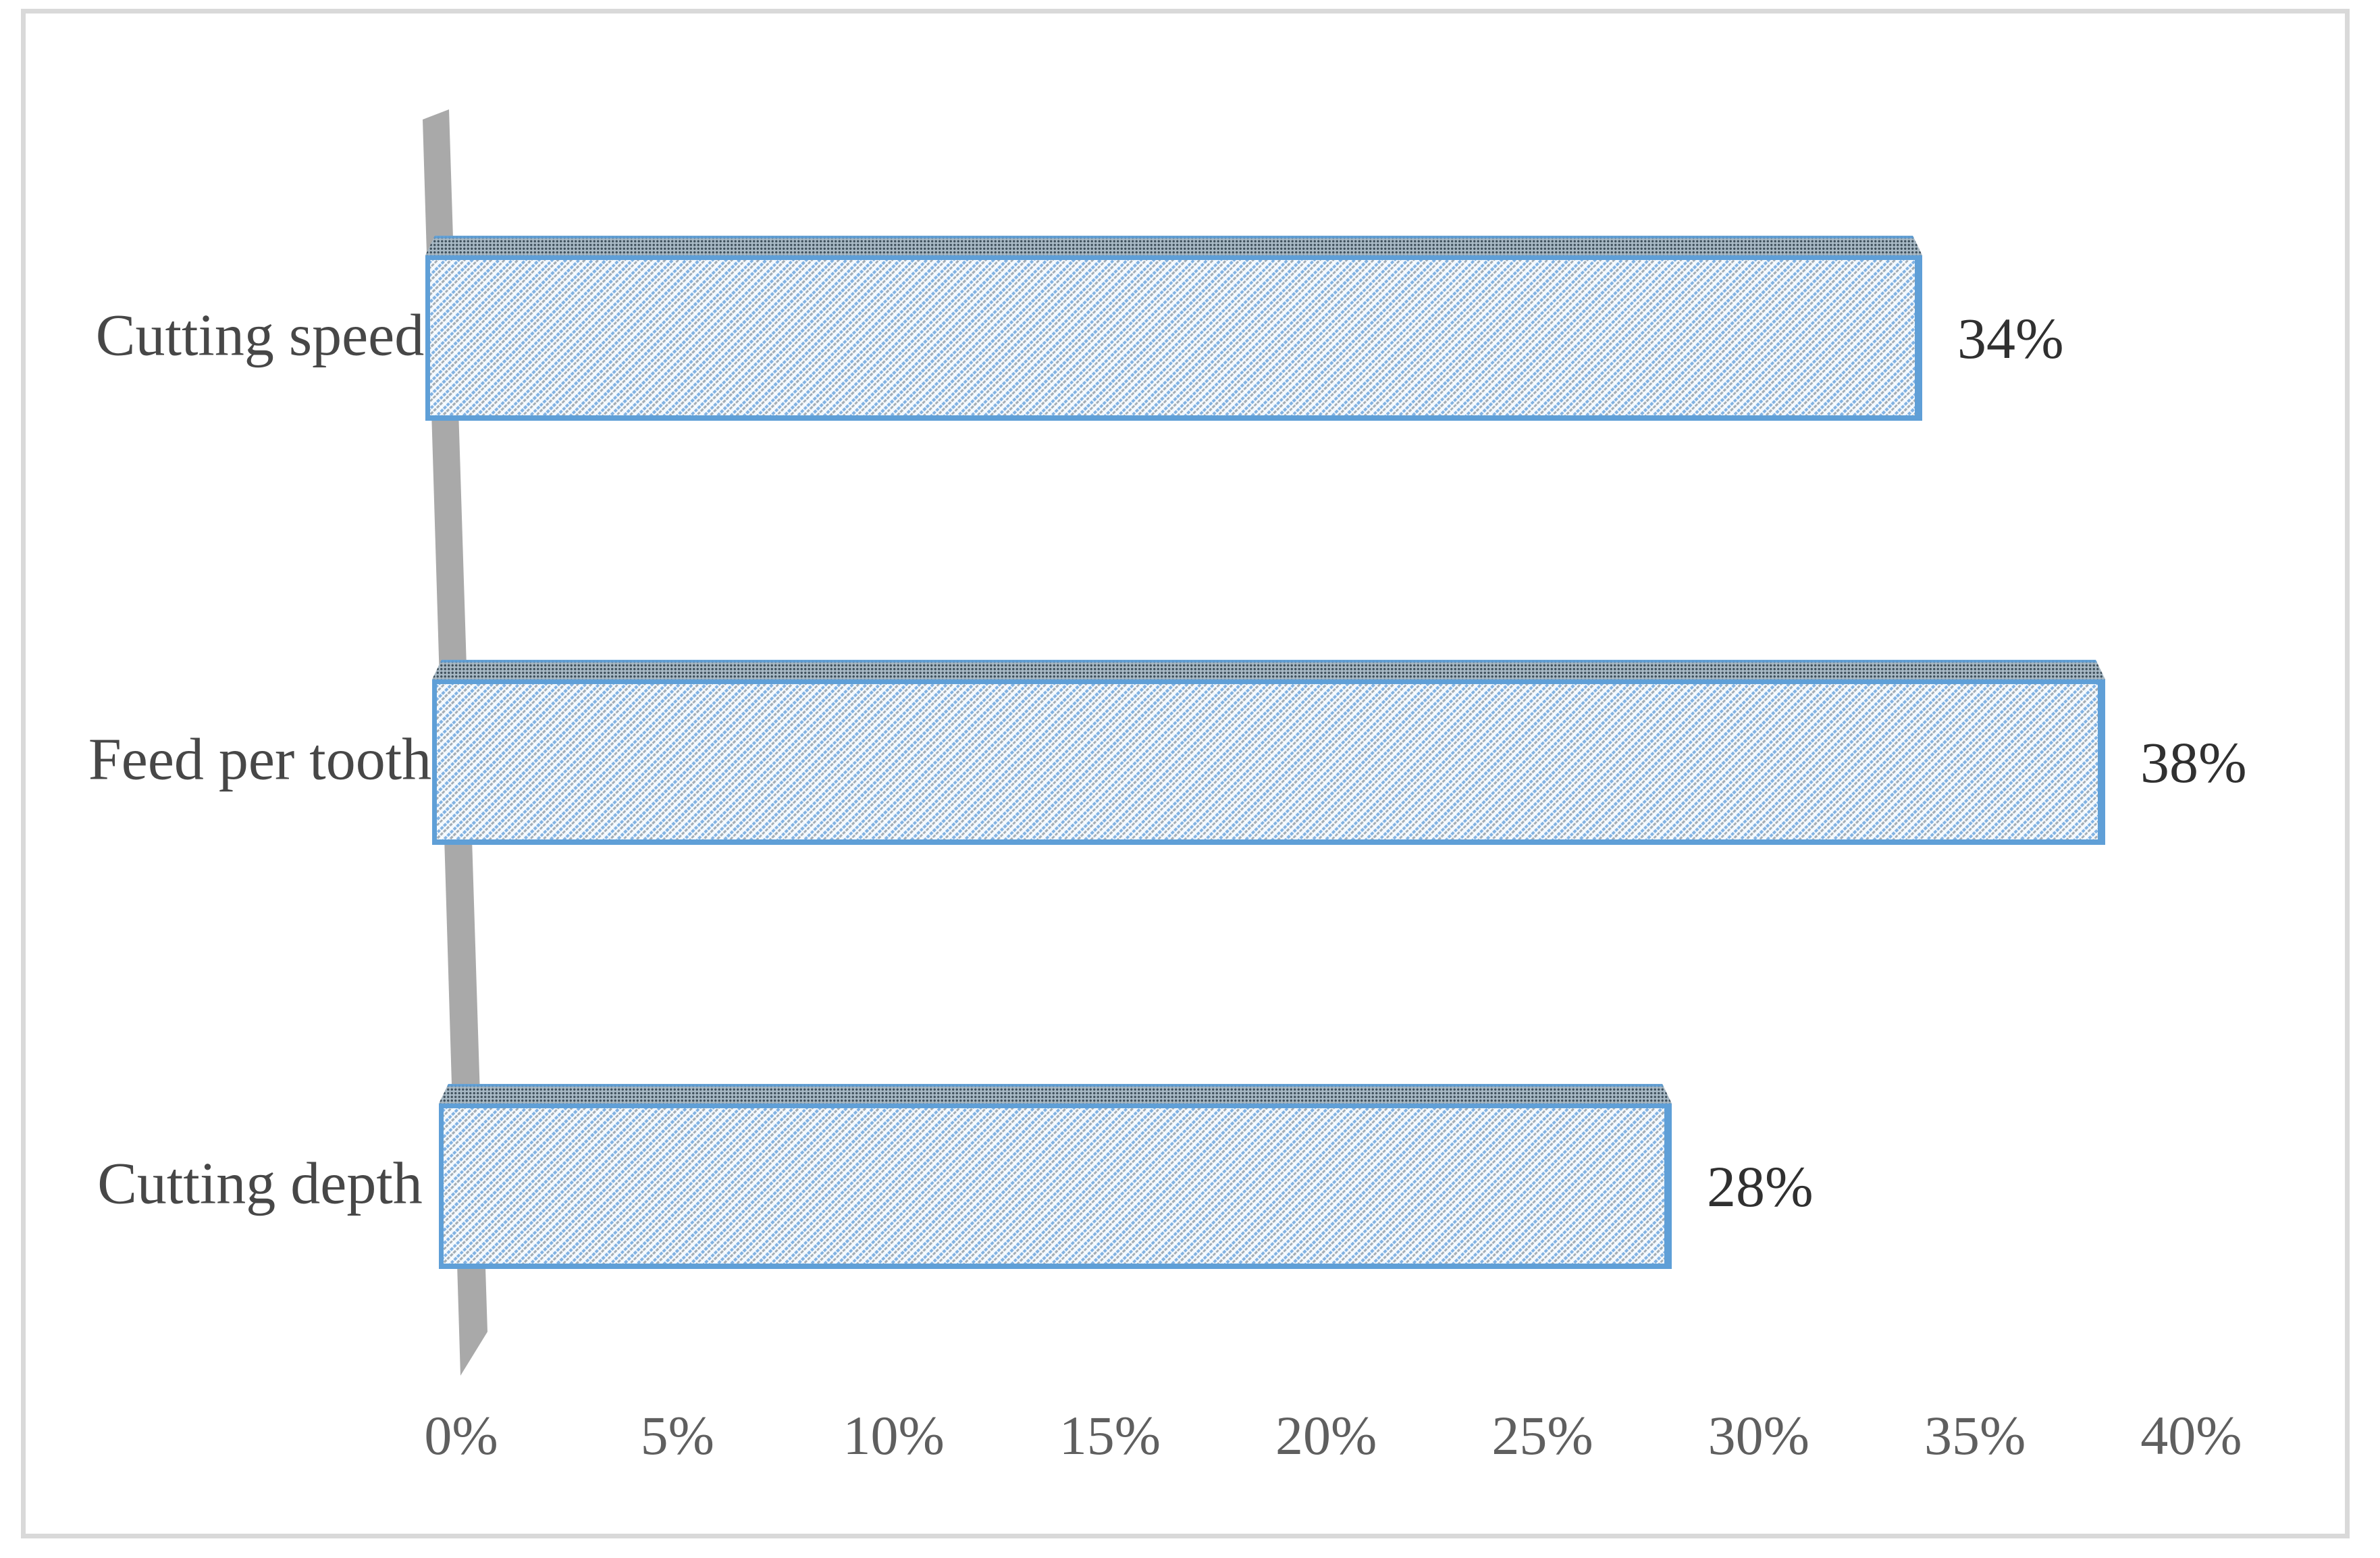  What do you see at coordinates (260, 1183) in the screenshot?
I see `category-label-cutting-depth: Cutting depth` at bounding box center [260, 1183].